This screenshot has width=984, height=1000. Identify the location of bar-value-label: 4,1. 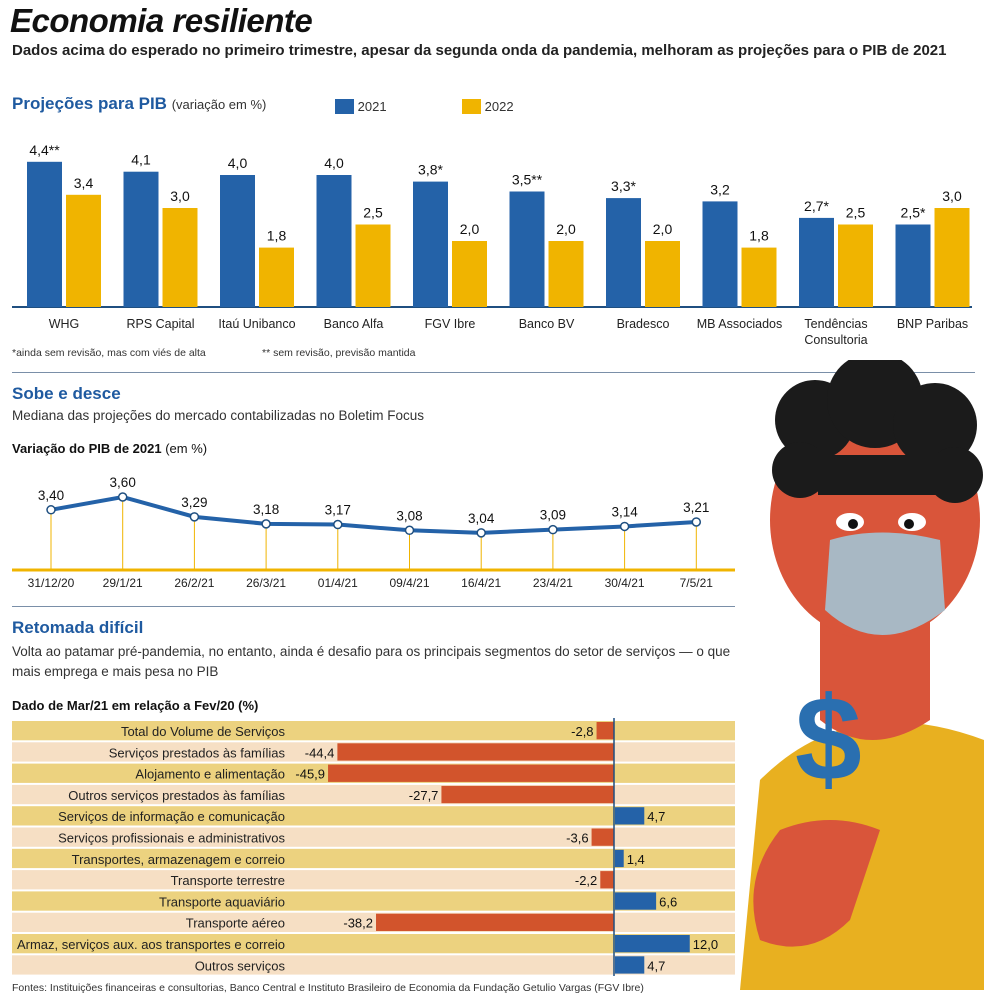
(141, 160).